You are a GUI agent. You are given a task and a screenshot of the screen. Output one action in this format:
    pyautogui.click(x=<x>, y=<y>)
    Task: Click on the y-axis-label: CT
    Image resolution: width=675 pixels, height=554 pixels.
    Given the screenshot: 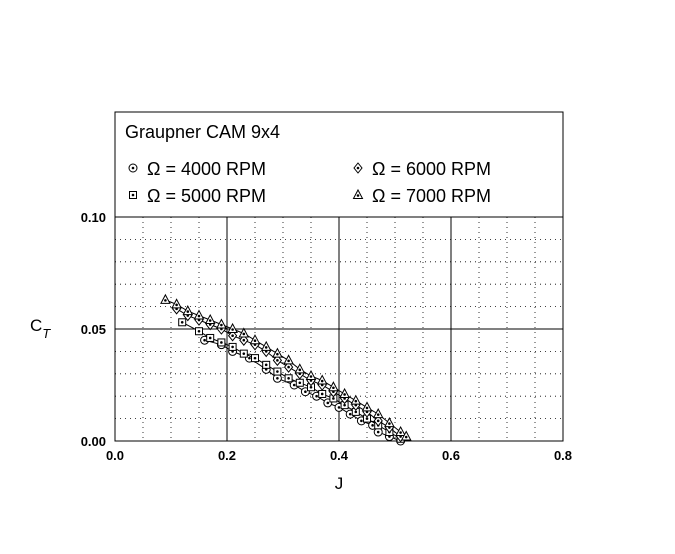 What is the action you would take?
    pyautogui.click(x=40, y=328)
    